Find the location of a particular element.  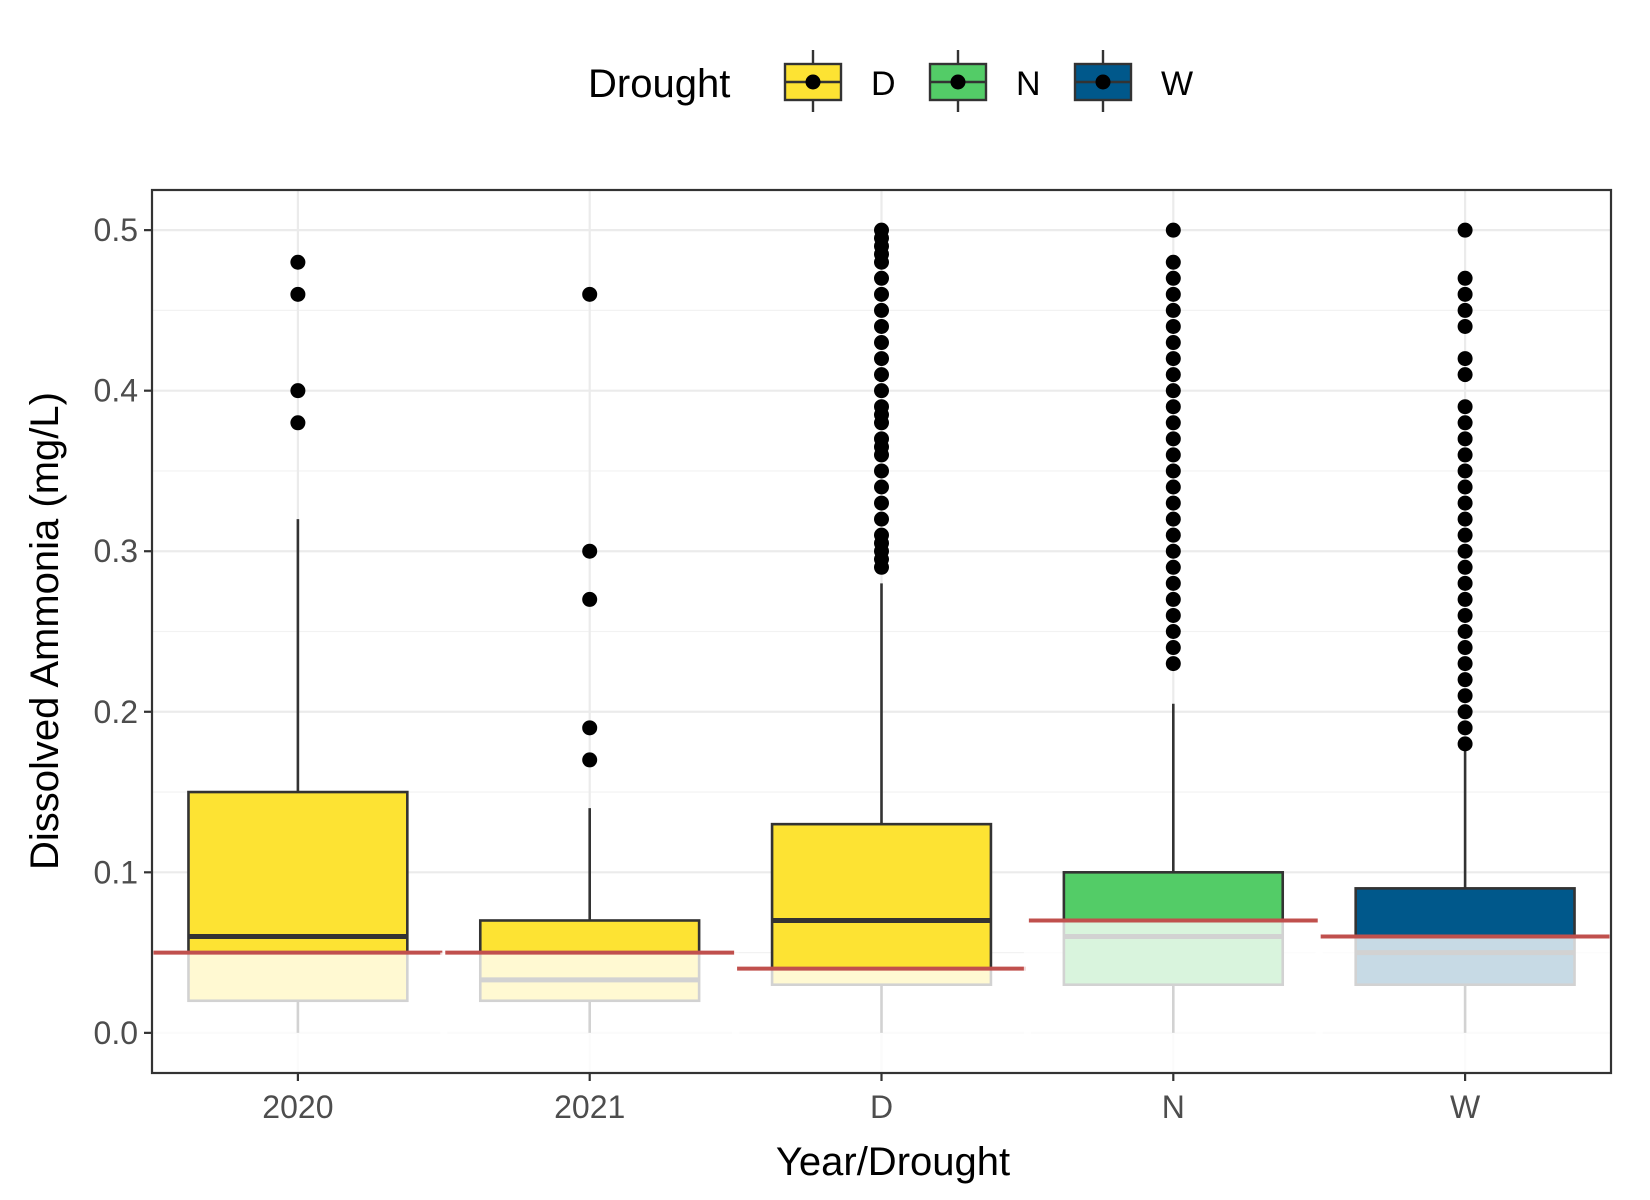

x-tick-label: 2020 is located at coordinates (297, 1107).